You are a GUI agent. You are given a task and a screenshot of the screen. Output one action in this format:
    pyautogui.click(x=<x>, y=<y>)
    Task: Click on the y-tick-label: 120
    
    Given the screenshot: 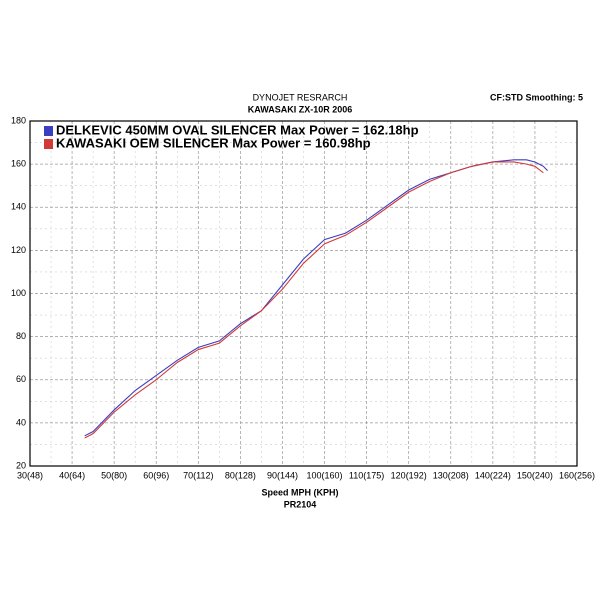 What is the action you would take?
    pyautogui.click(x=18, y=250)
    